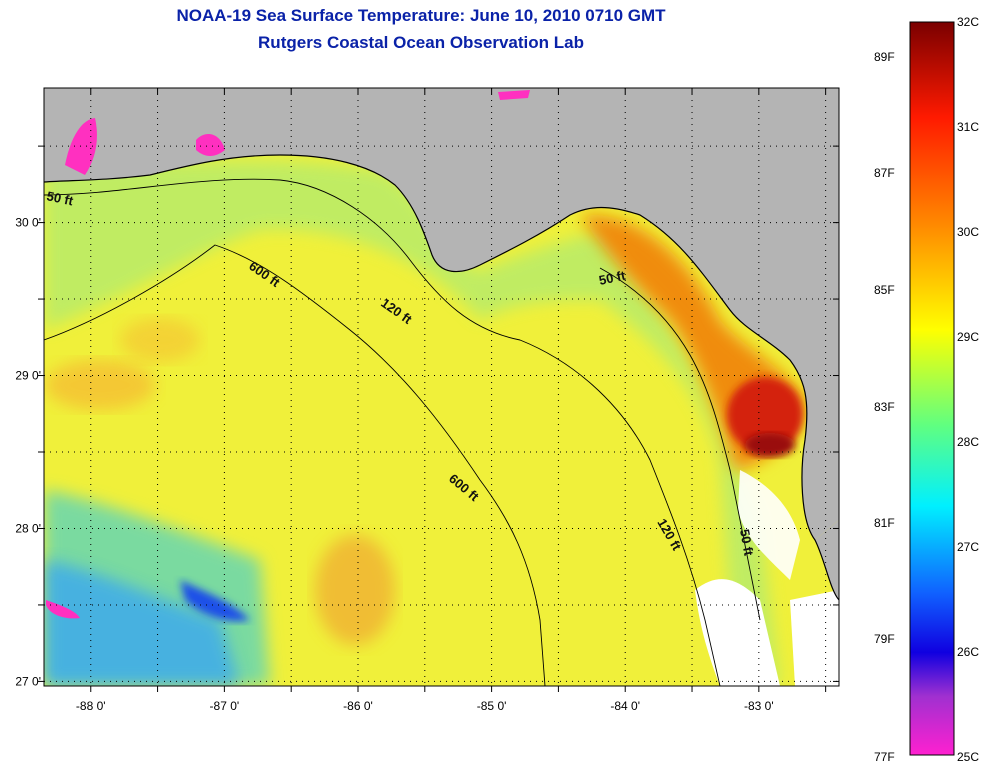  Describe the element at coordinates (28, 528) in the screenshot. I see `lat-tick-label: 28 0'` at that location.